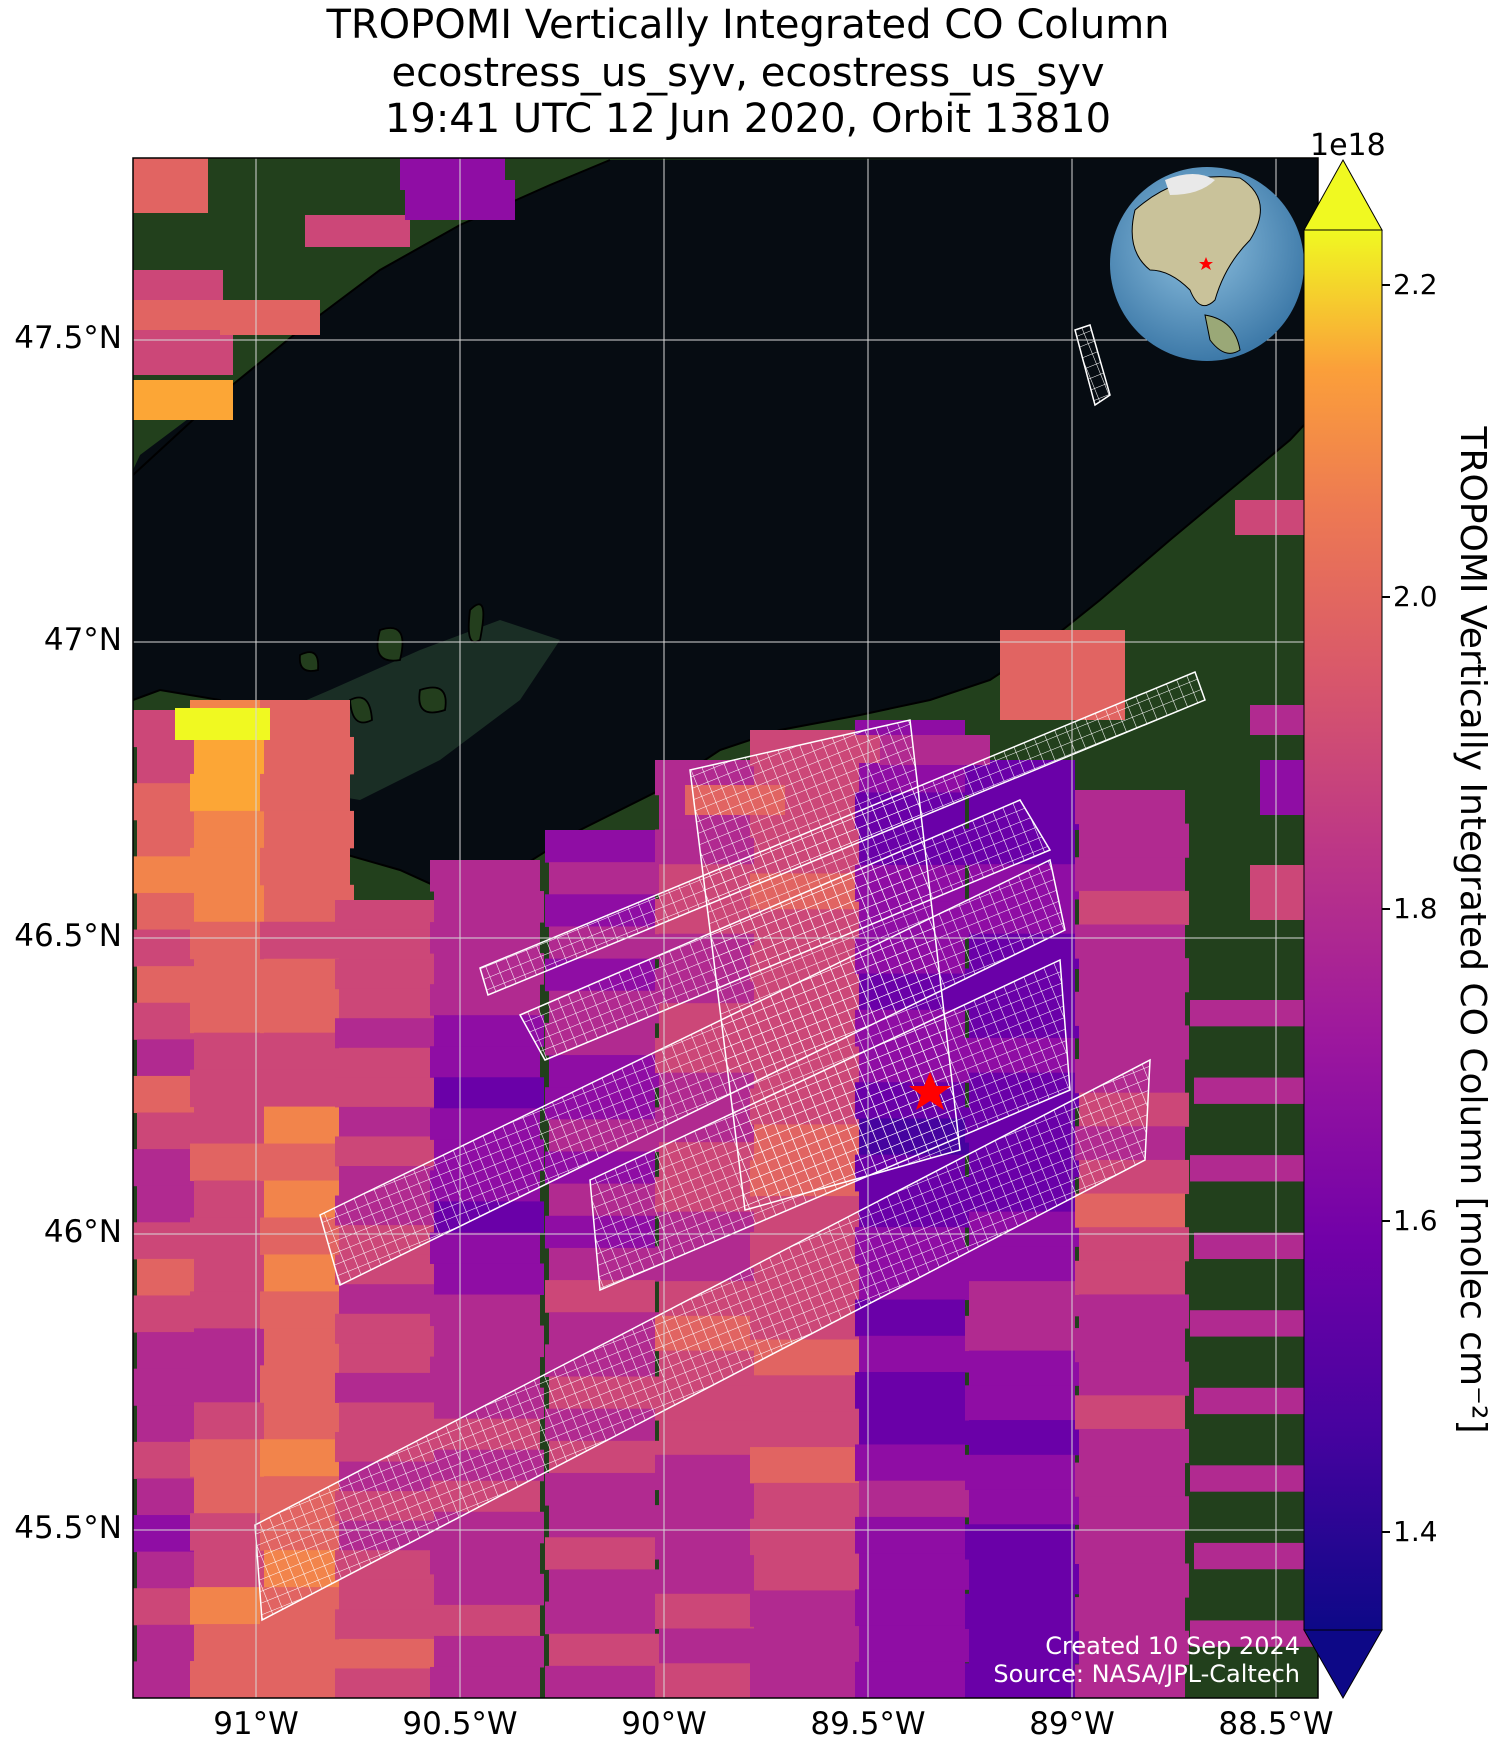  I want to click on lon-label-90w: 90°W, so click(664, 1724).